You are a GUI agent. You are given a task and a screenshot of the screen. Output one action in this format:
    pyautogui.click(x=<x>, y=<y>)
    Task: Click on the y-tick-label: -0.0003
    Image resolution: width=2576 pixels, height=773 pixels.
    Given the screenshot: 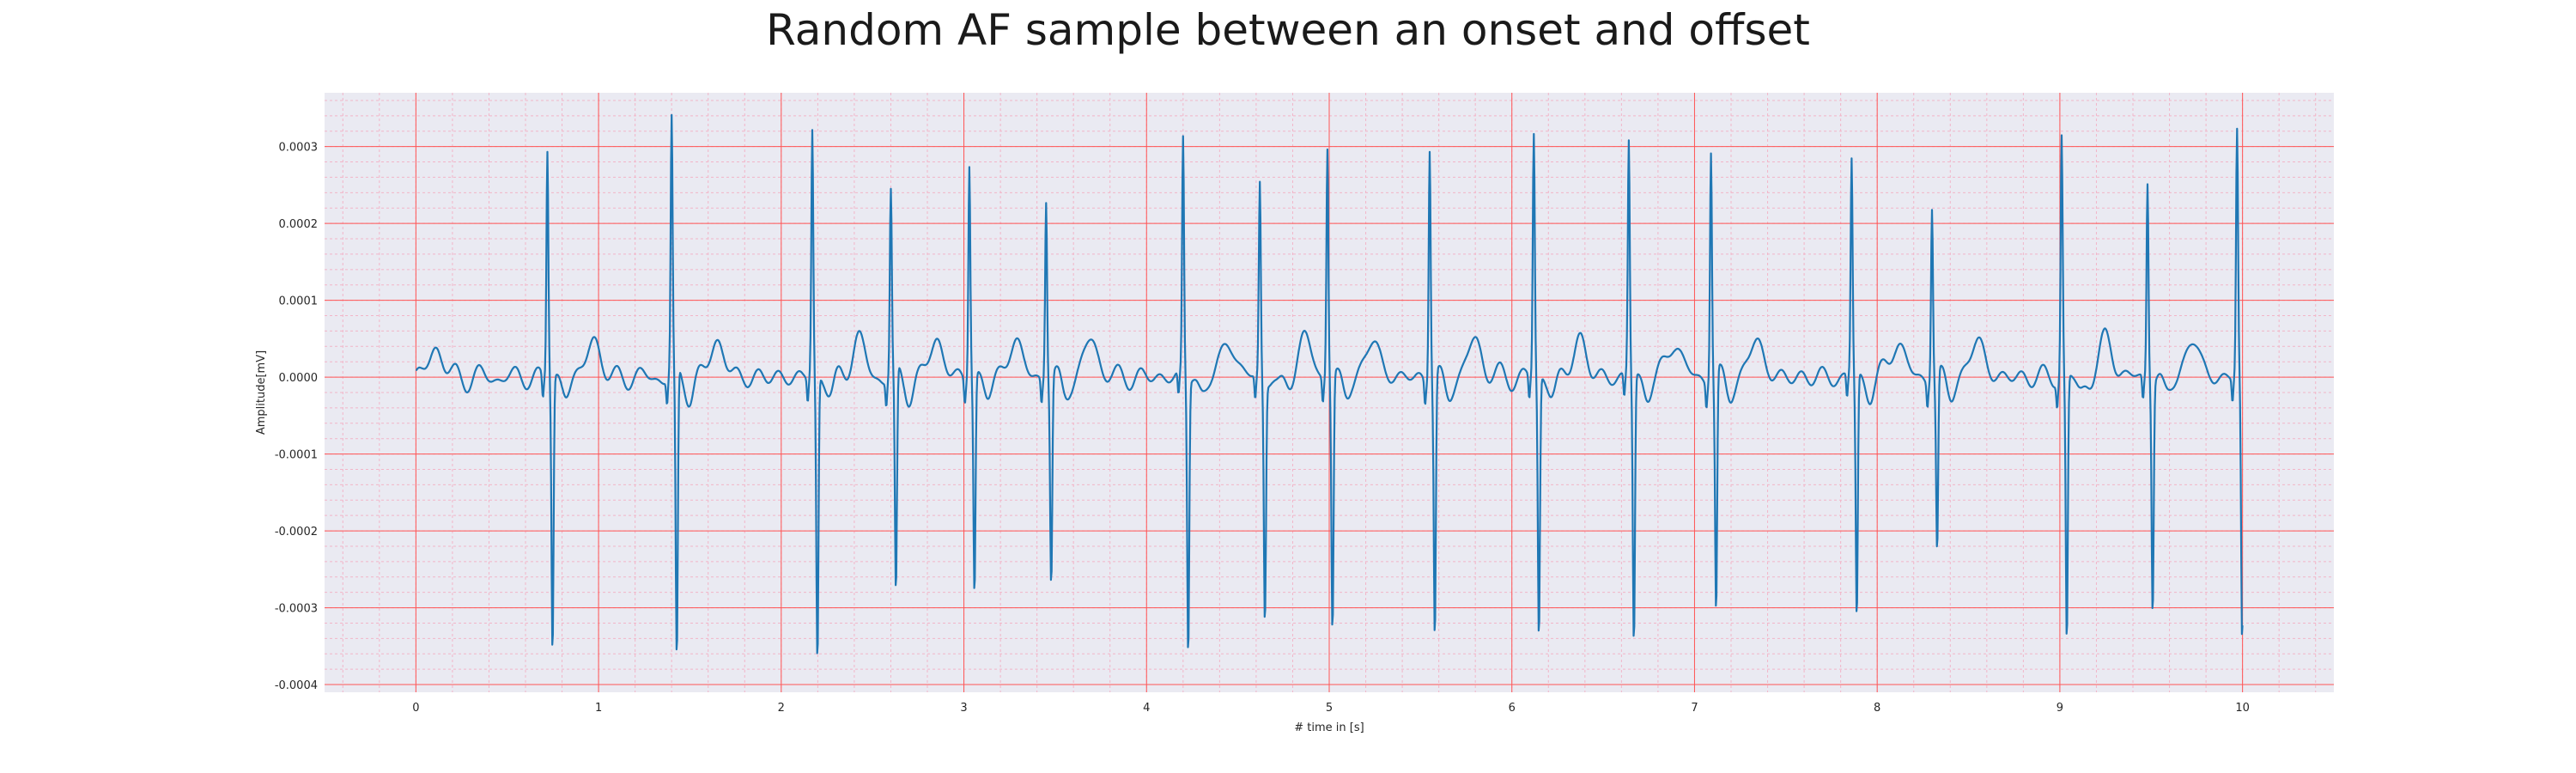 What is the action you would take?
    pyautogui.click(x=296, y=609)
    